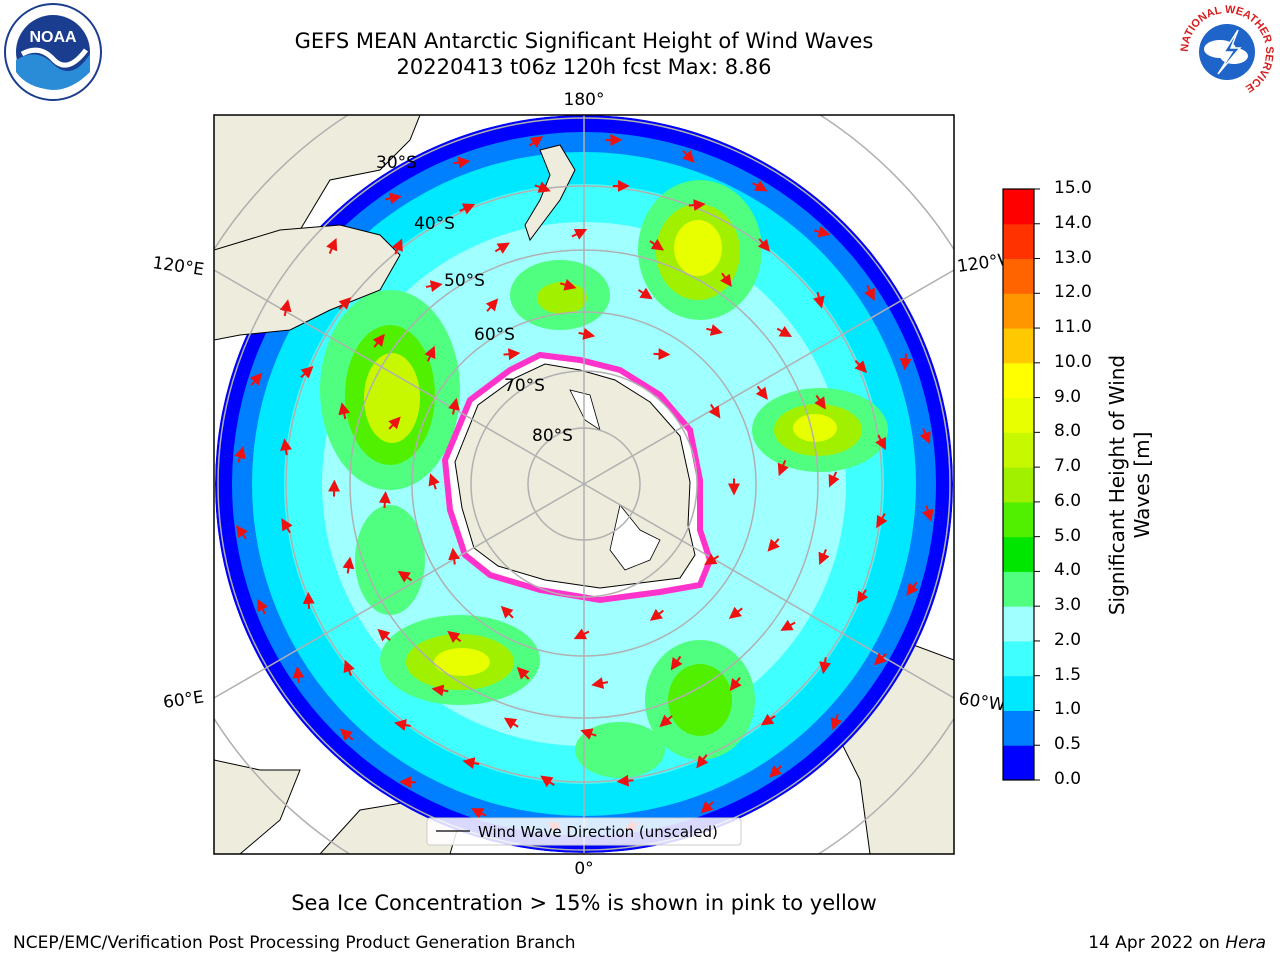 The image size is (1280, 960). I want to click on lat-label-80s: 80°S, so click(552, 436).